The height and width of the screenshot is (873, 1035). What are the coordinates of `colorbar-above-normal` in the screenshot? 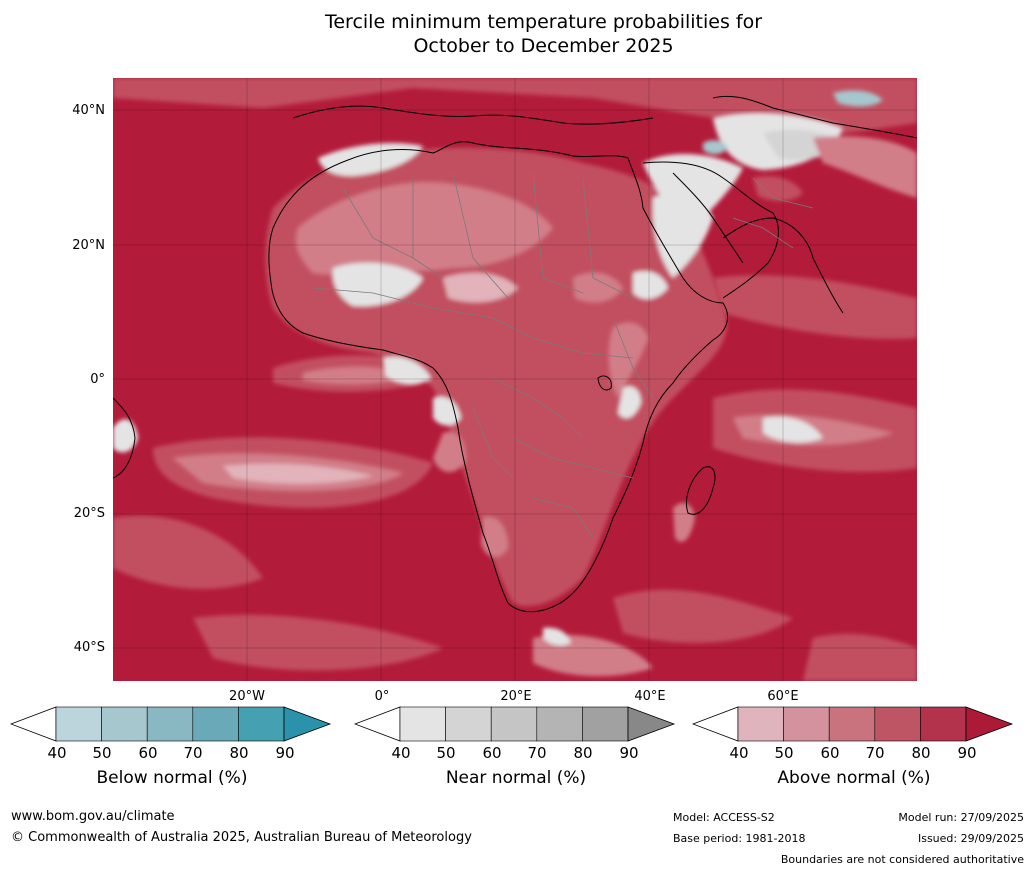 It's located at (853, 724).